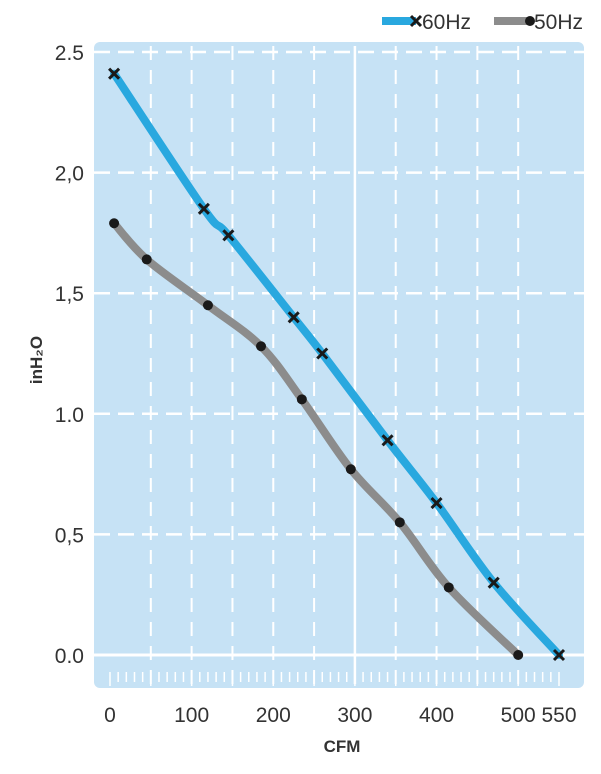 This screenshot has width=601, height=774. Describe the element at coordinates (558, 715) in the screenshot. I see `x-tick-label: 550` at that location.